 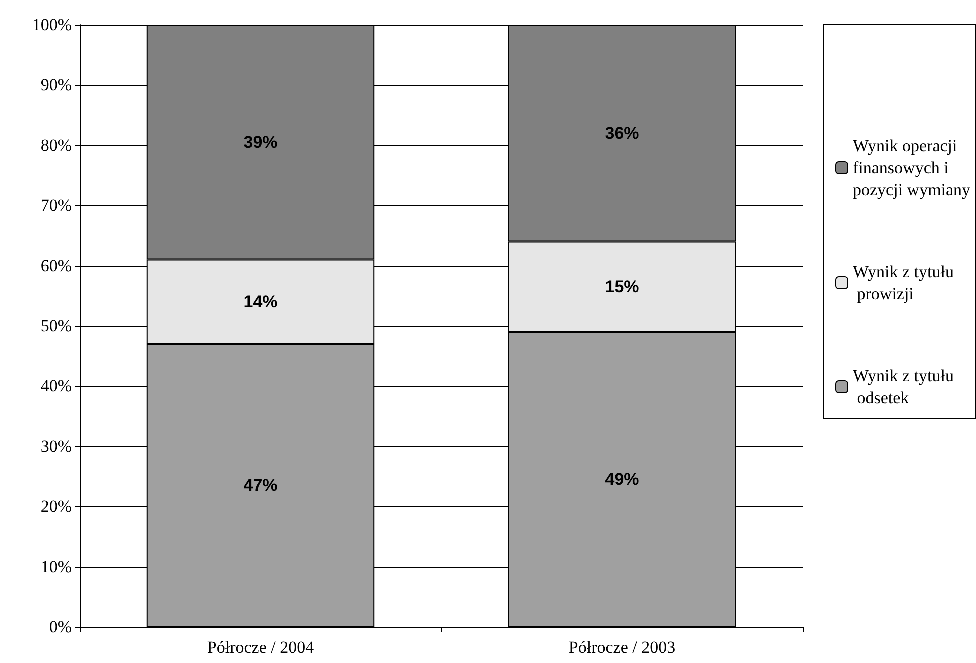 I want to click on data-label: 47%, so click(x=261, y=486).